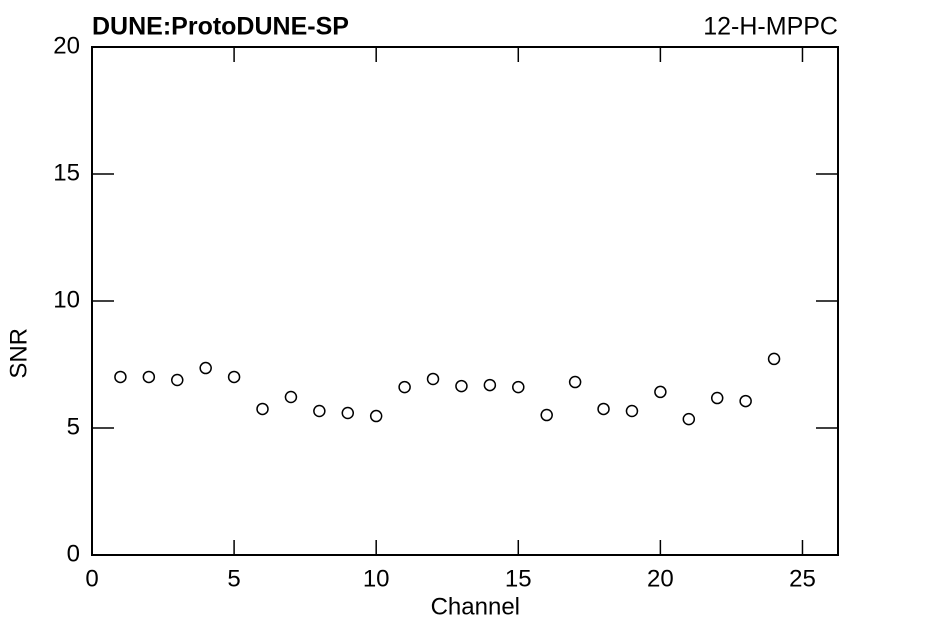 This screenshot has width=932, height=634. I want to click on y-tick-label: 20, so click(66, 45).